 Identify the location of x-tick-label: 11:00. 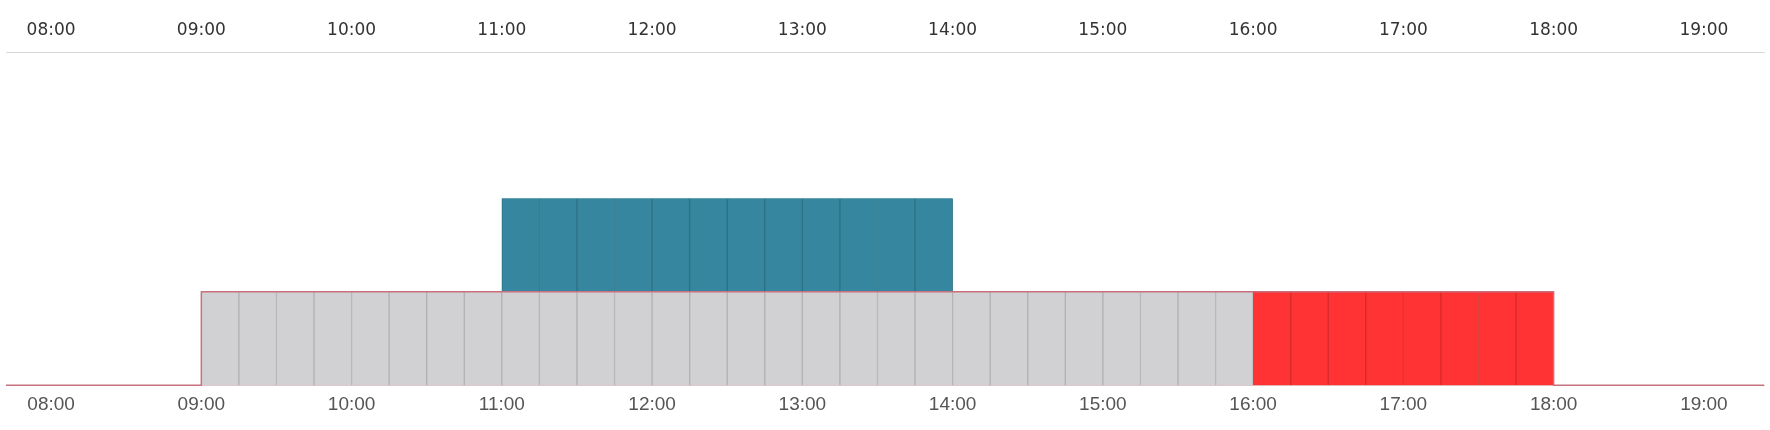
(502, 28).